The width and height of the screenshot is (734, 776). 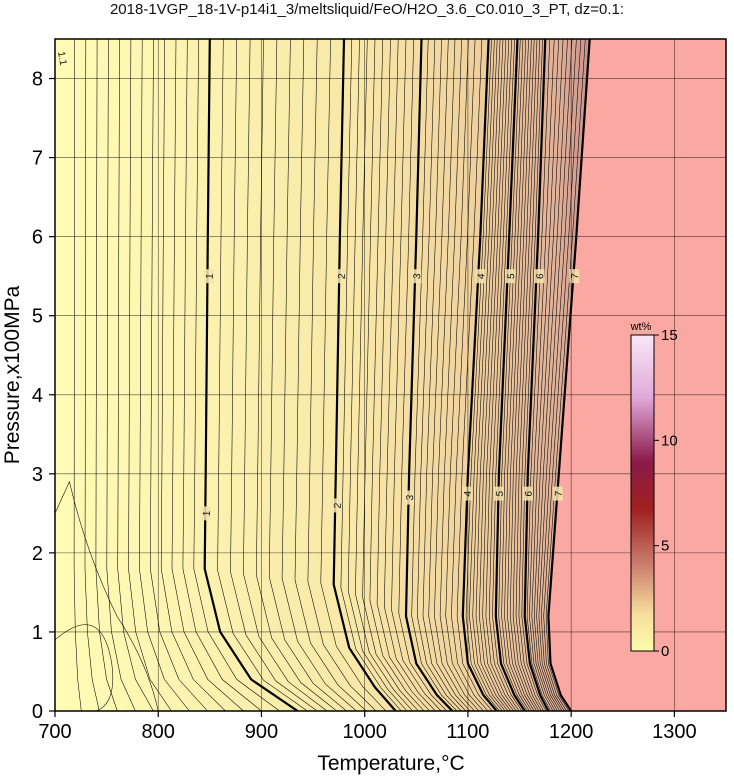 I want to click on y-tick-label: 5, so click(x=37, y=317).